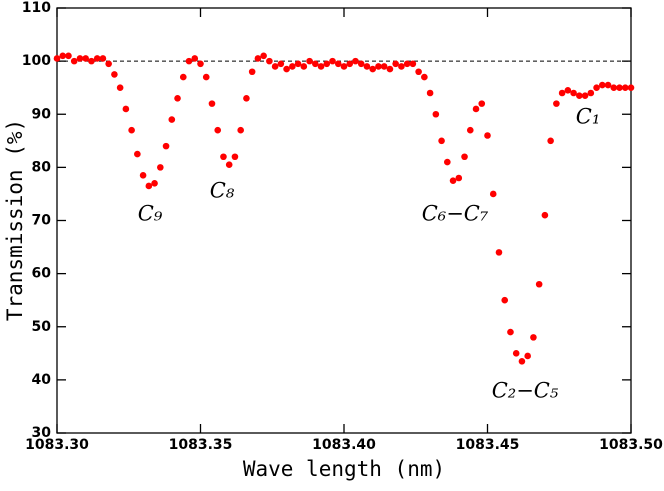 This screenshot has width=664, height=491. Describe the element at coordinates (42, 274) in the screenshot. I see `y-tick-label: 60` at that location.